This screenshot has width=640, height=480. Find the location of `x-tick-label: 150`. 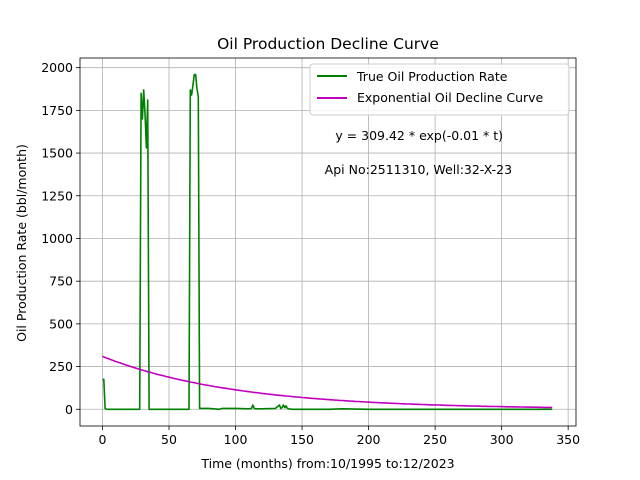

x-tick-label: 150 is located at coordinates (302, 439).